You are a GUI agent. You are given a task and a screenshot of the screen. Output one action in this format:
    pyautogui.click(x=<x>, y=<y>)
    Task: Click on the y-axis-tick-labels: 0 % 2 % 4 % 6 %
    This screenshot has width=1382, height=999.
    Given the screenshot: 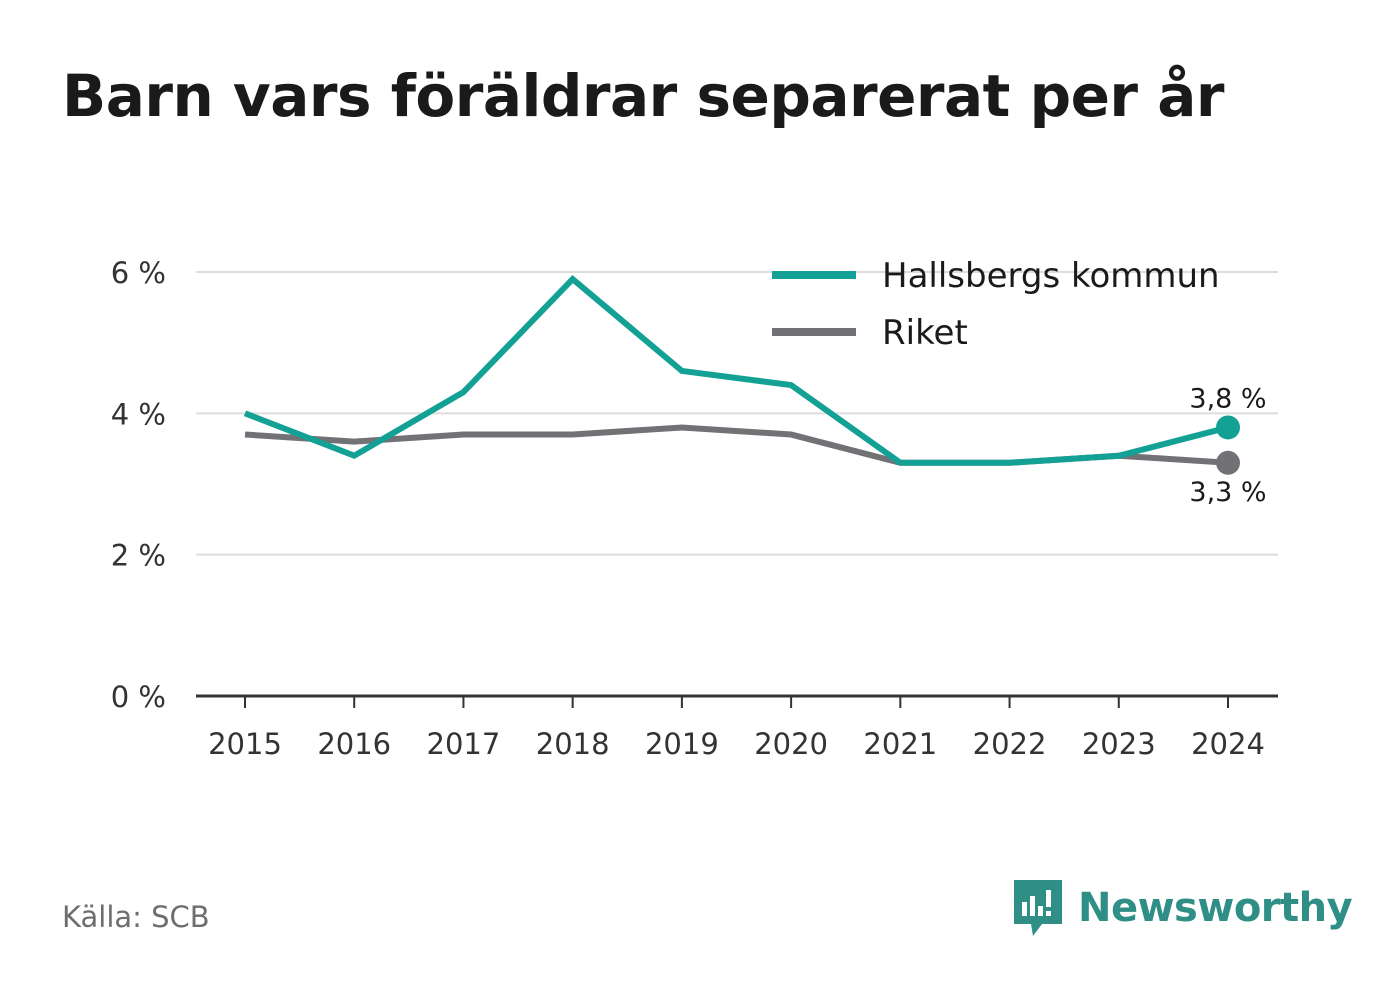 What is the action you would take?
    pyautogui.click(x=138, y=485)
    